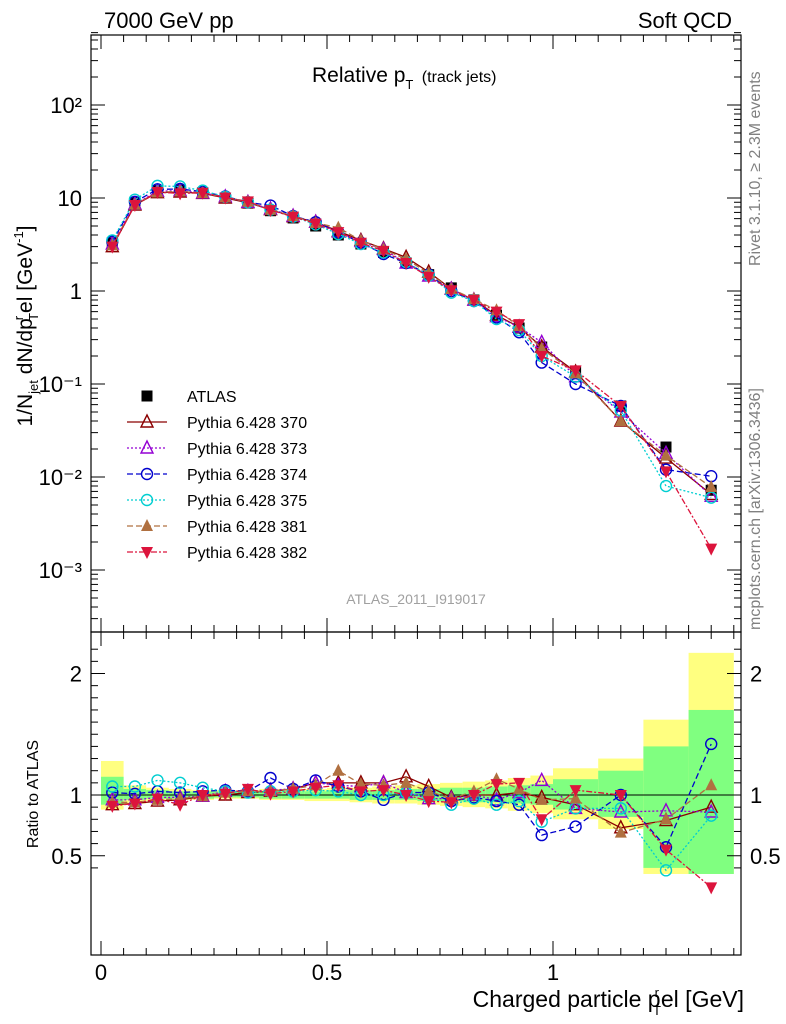  What do you see at coordinates (247, 475) in the screenshot?
I see `legend-label: Pythia 6.428 374` at bounding box center [247, 475].